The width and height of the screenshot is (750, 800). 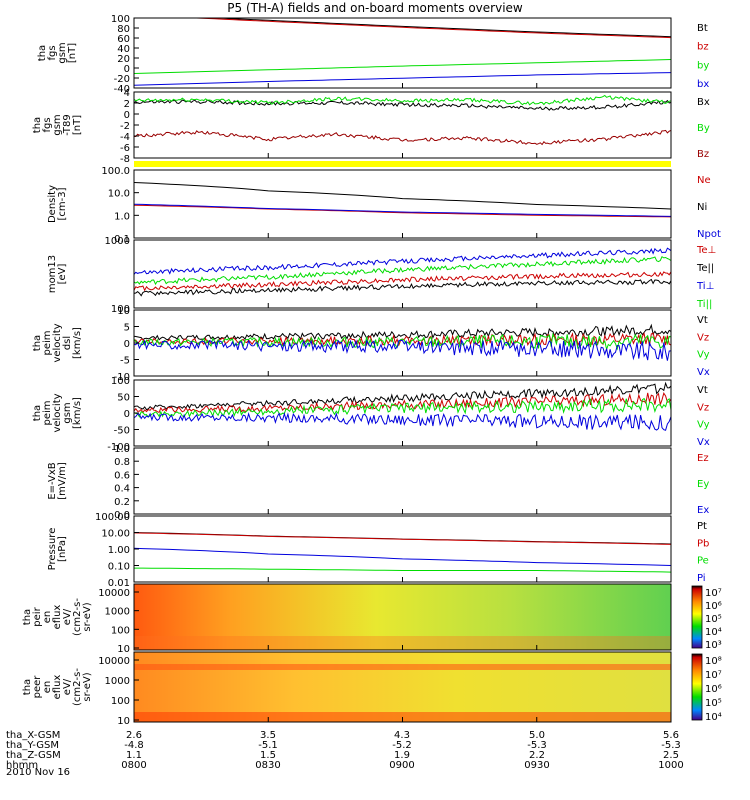 What do you see at coordinates (402, 556) in the screenshot?
I see `series-pi-line` at bounding box center [402, 556].